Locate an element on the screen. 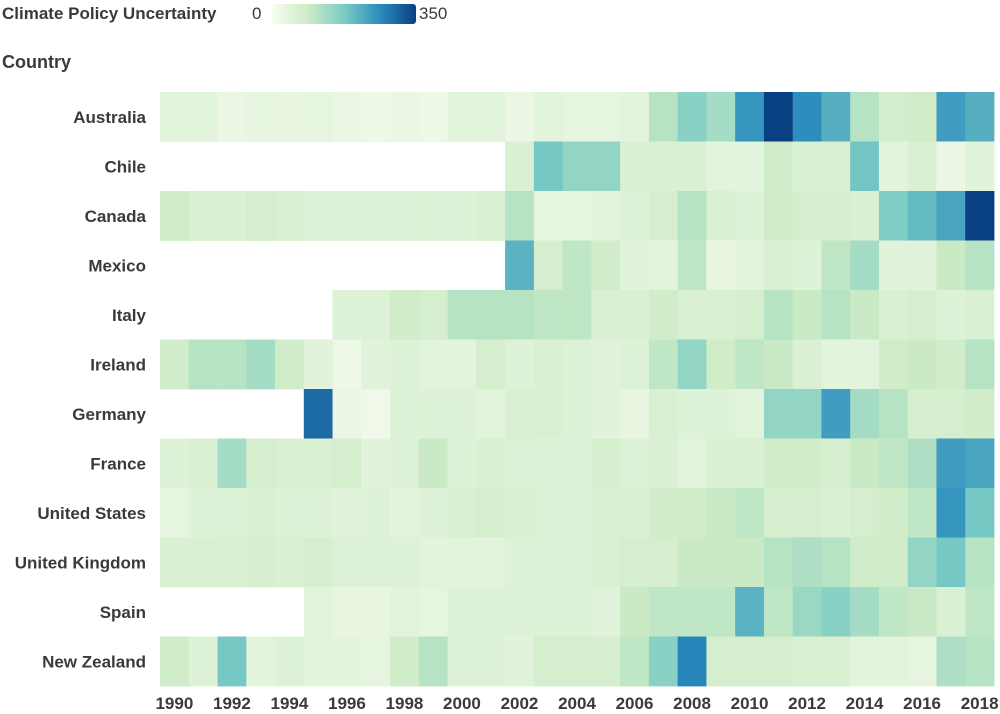 This screenshot has width=1000, height=714. row-label: United States is located at coordinates (91, 513).